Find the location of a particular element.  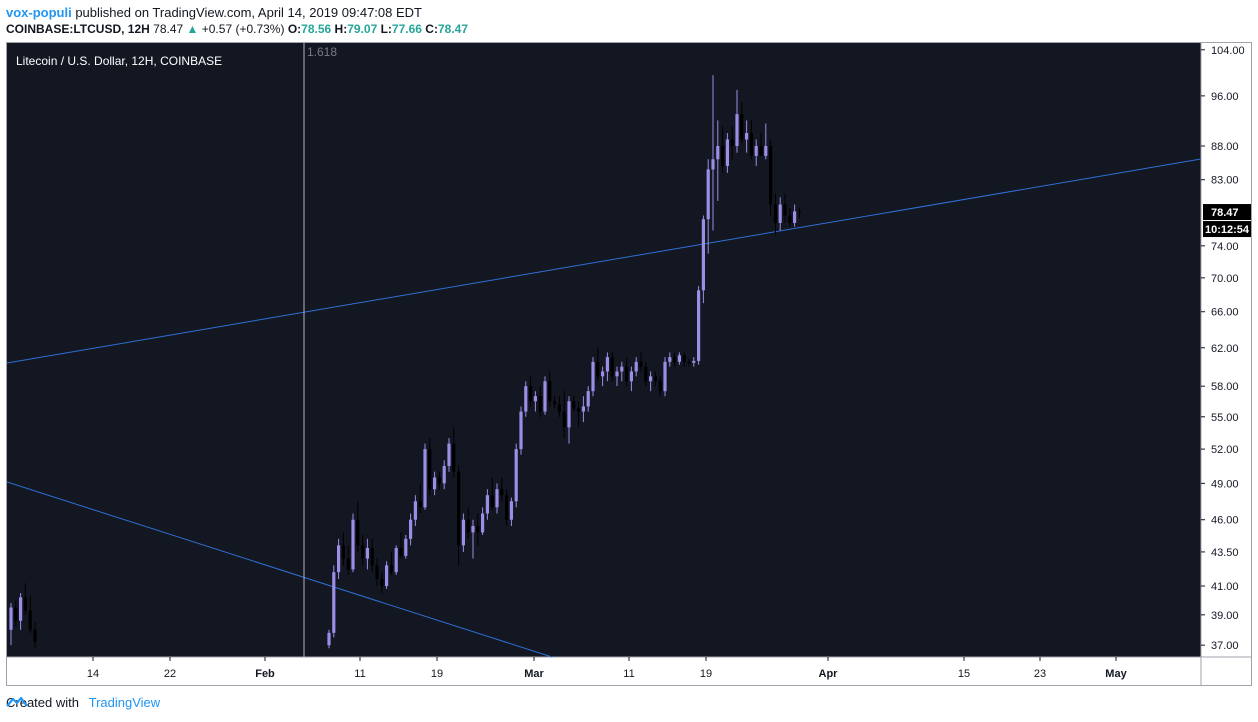

time-tick-label: 11 is located at coordinates (359, 674).